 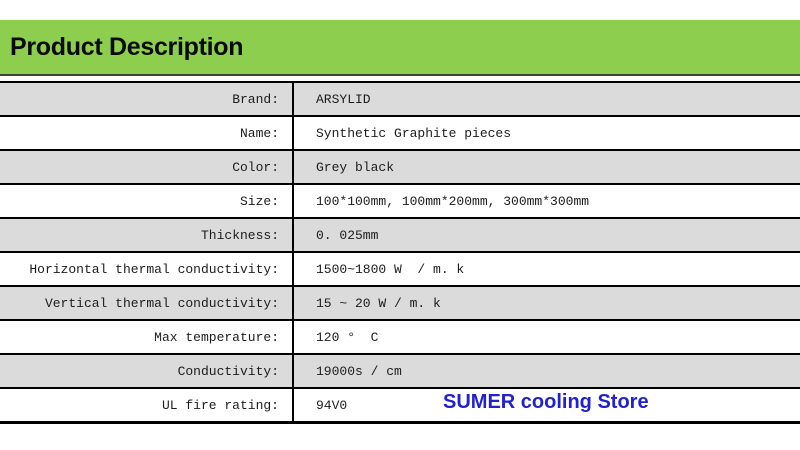 What do you see at coordinates (347, 235) in the screenshot?
I see `spec-value: 0. 025mm` at bounding box center [347, 235].